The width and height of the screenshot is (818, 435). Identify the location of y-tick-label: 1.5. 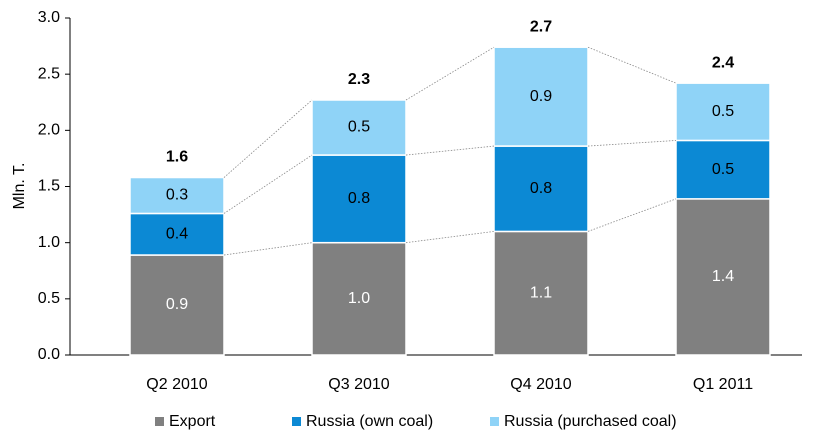
(49, 186).